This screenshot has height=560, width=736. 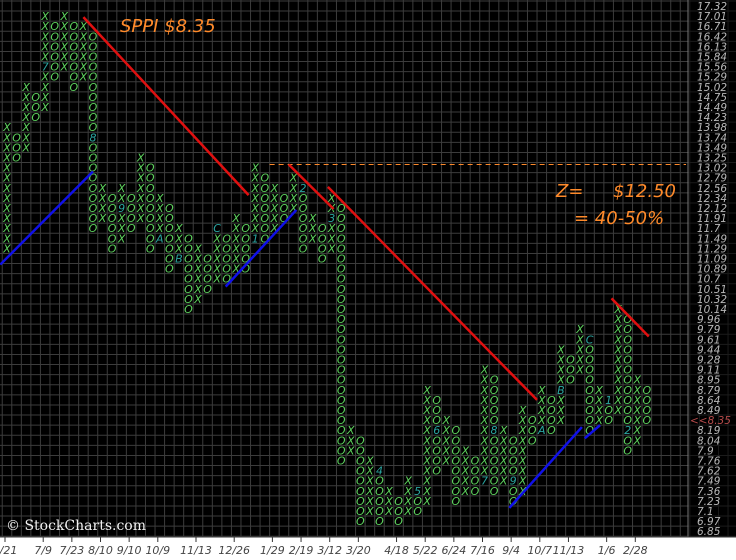 What do you see at coordinates (453, 550) in the screenshot?
I see `date-tick-label: 6/24` at bounding box center [453, 550].